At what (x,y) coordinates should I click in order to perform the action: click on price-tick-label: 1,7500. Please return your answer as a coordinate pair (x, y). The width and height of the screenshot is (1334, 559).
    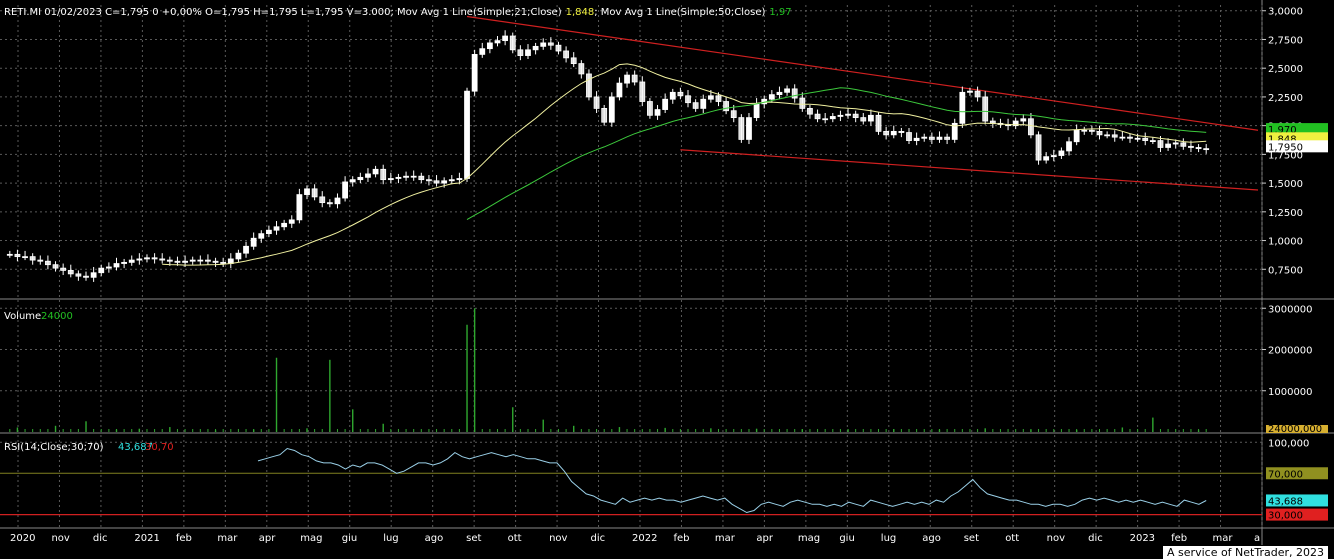
    Looking at the image, I should click on (1285, 155).